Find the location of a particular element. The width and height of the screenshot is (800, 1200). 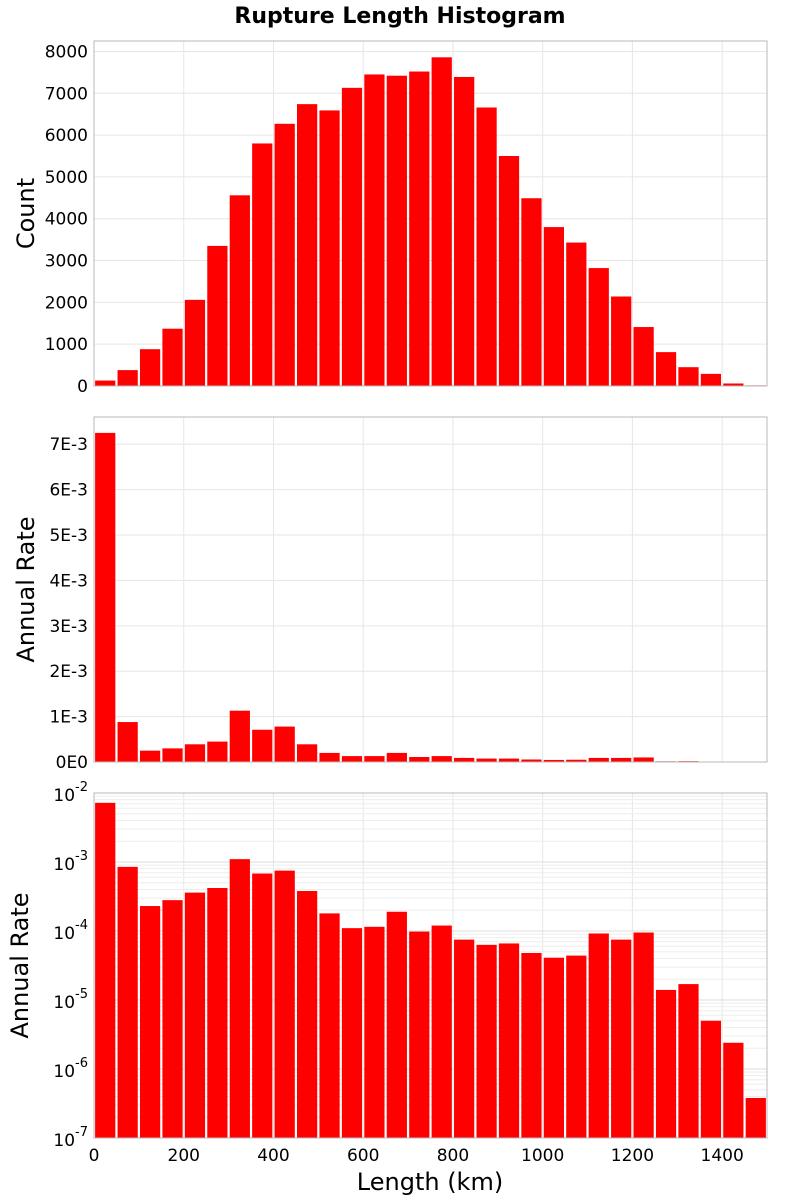

y-tick-label: 3000 is located at coordinates (66, 262).